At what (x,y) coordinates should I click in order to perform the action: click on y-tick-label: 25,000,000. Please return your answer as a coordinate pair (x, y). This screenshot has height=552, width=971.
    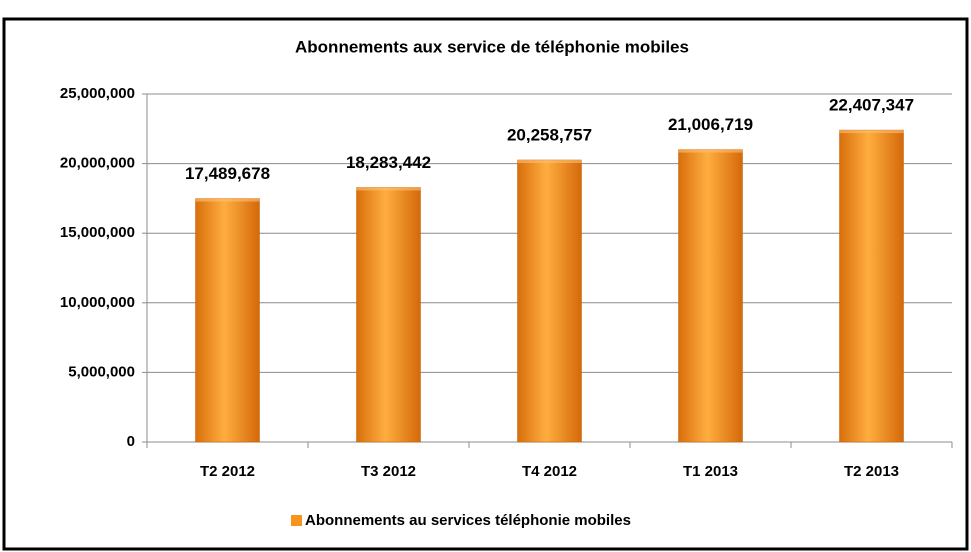
    Looking at the image, I should click on (97, 93).